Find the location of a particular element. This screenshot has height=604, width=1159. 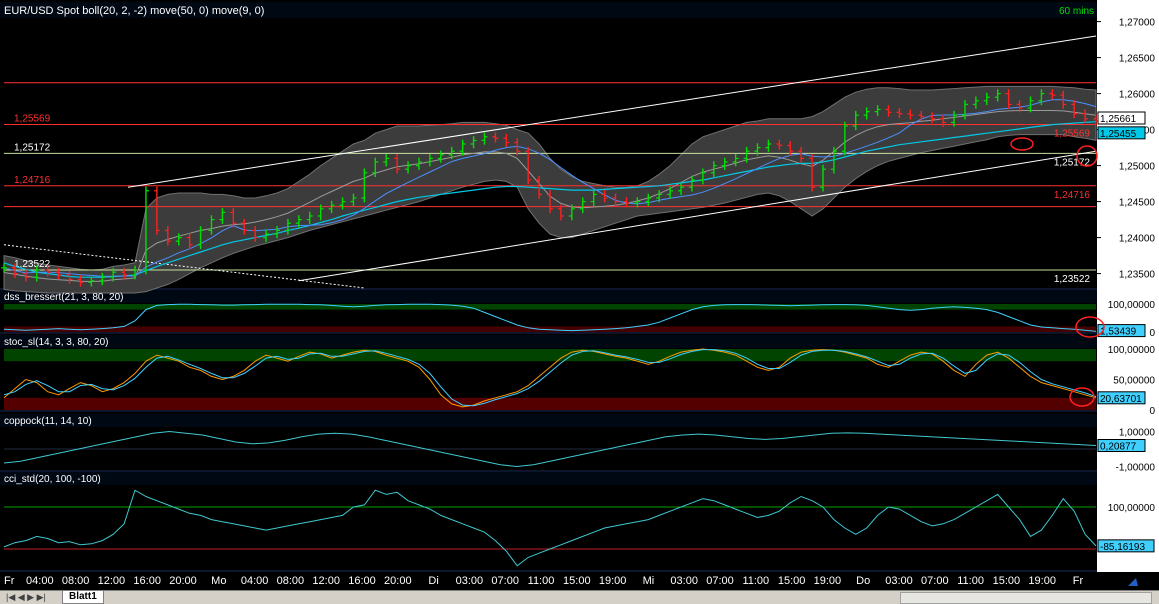

level-label-right: 1,23522 is located at coordinates (1072, 279).